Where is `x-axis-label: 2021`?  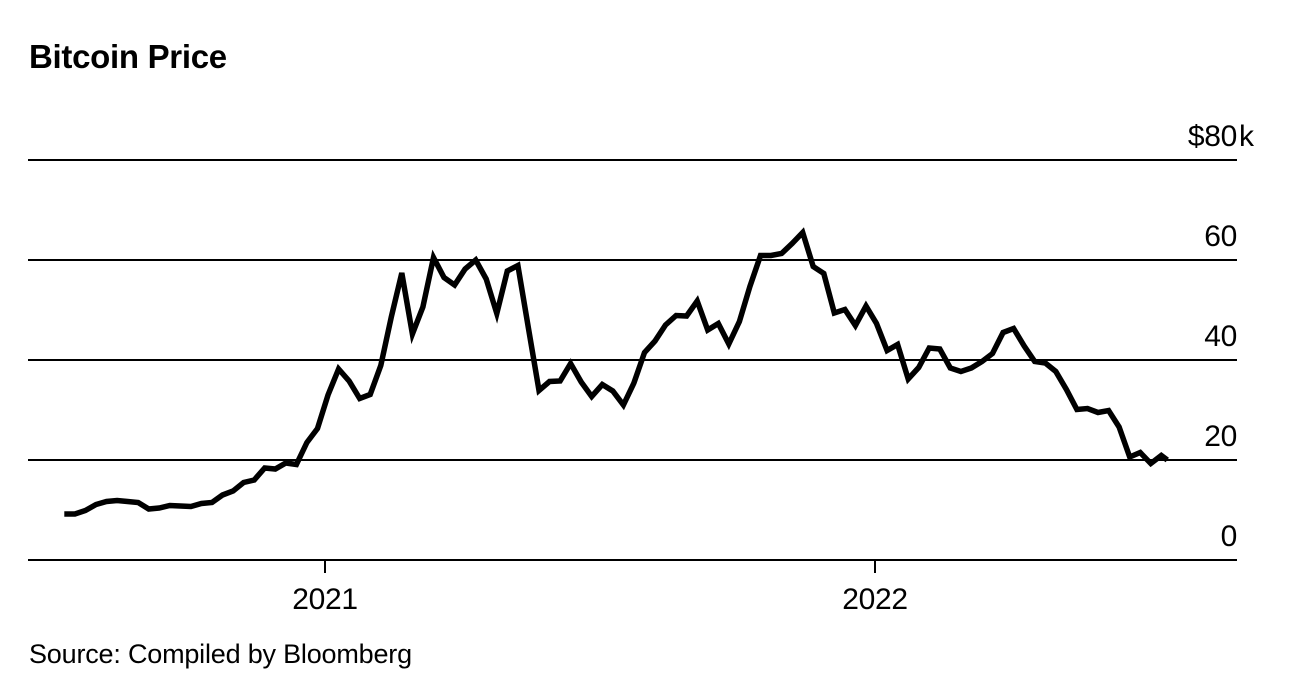
x-axis-label: 2021 is located at coordinates (325, 599).